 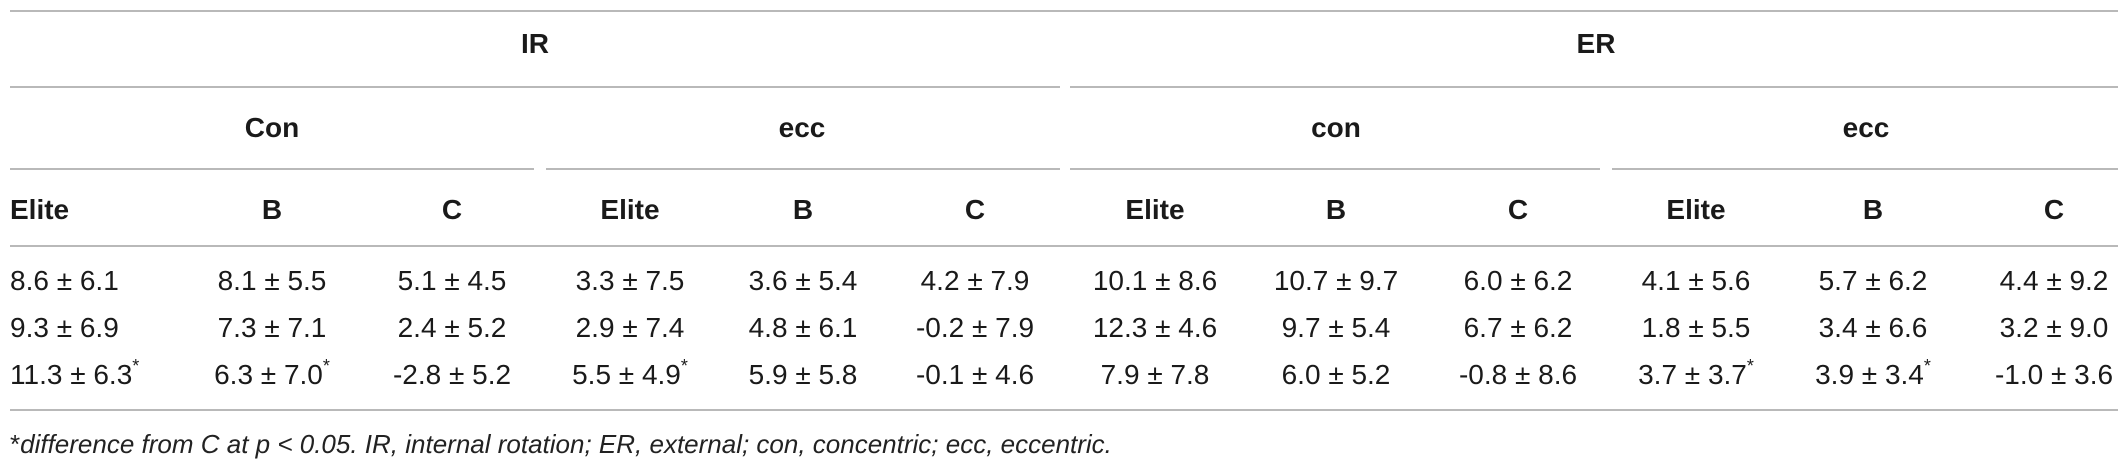 I want to click on table-cell: 8.6 ± 6.1, so click(x=64, y=280).